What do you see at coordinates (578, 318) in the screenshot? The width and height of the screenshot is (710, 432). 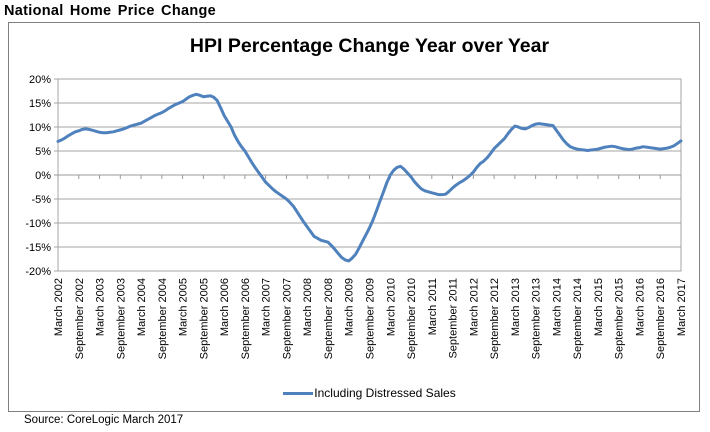 I see `x-tick-label: September 2014` at bounding box center [578, 318].